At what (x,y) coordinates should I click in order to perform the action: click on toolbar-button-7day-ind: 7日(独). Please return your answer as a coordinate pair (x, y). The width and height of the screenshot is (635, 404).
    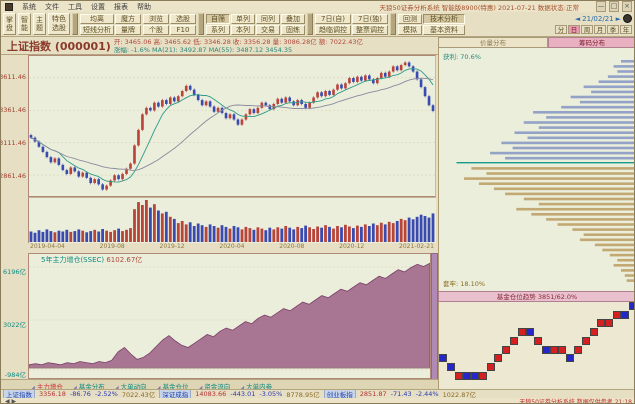
    Looking at the image, I should click on (370, 18).